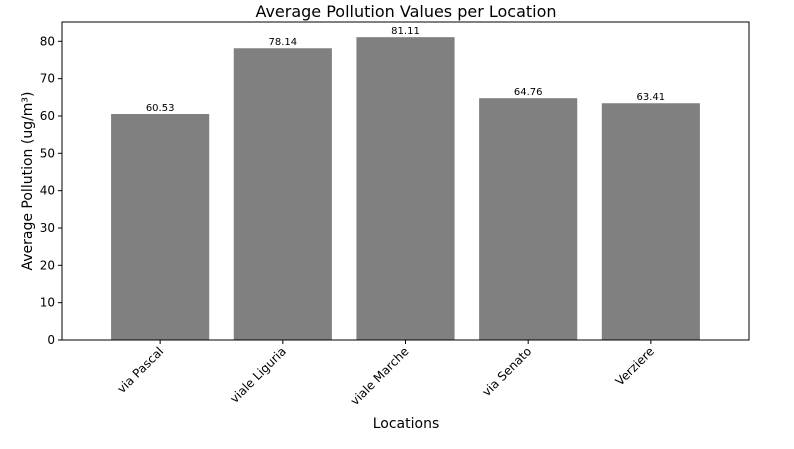  Describe the element at coordinates (141, 370) in the screenshot. I see `x-tick-label: via Pascal` at that location.